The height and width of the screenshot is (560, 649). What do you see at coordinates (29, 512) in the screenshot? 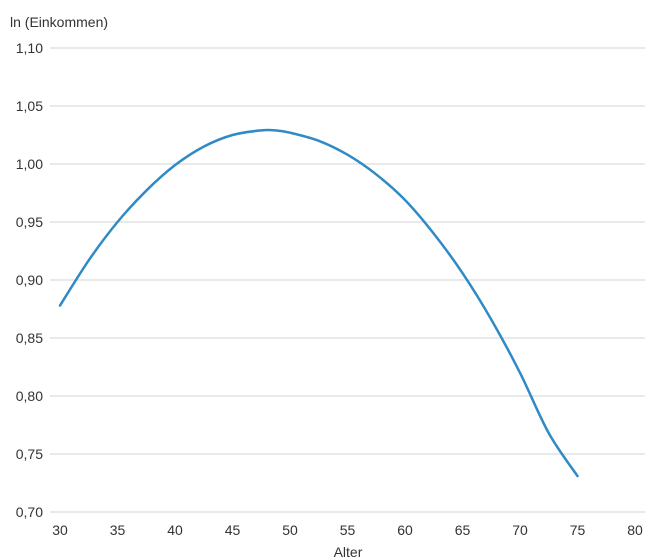
I see `y-tick-label: 0,70` at bounding box center [29, 512].